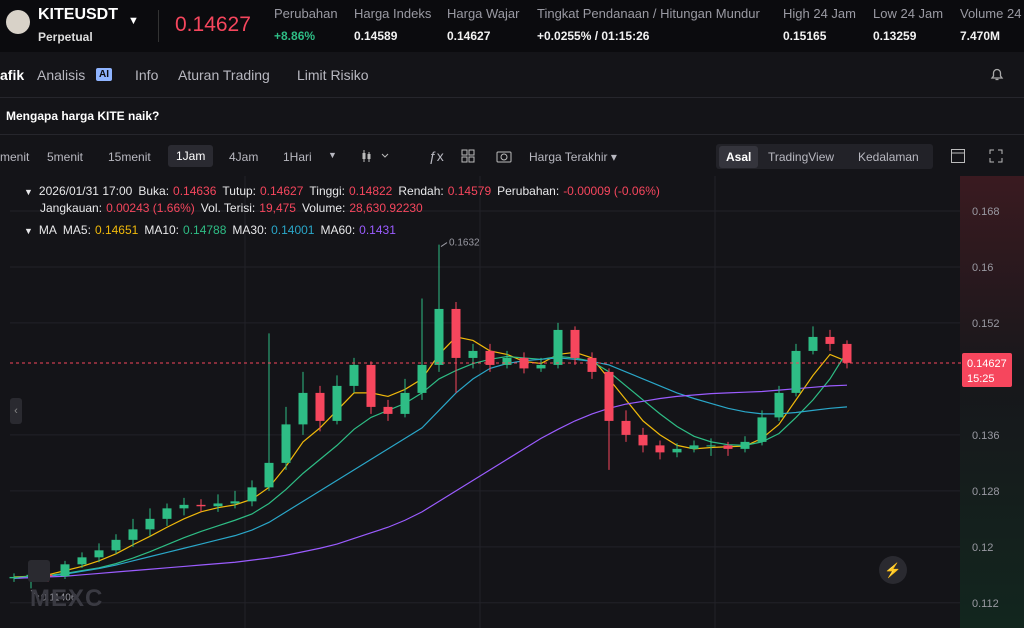 This screenshot has height=628, width=1024. Describe the element at coordinates (297, 157) in the screenshot. I see `interval: 1Hari` at that location.